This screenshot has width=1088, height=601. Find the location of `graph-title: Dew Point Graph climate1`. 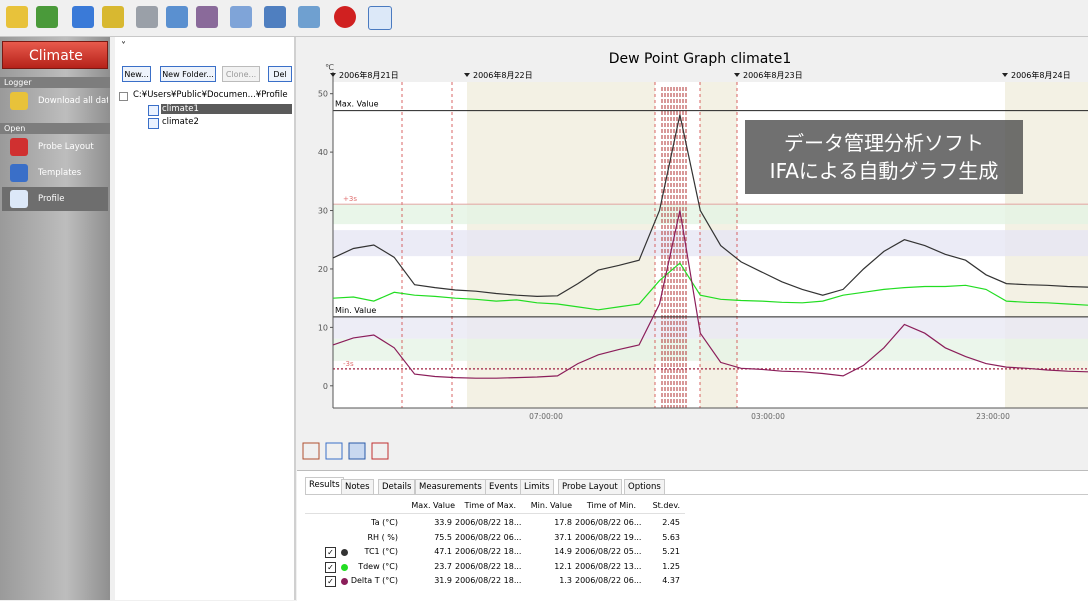

graph-title: Dew Point Graph climate1 is located at coordinates (700, 59).